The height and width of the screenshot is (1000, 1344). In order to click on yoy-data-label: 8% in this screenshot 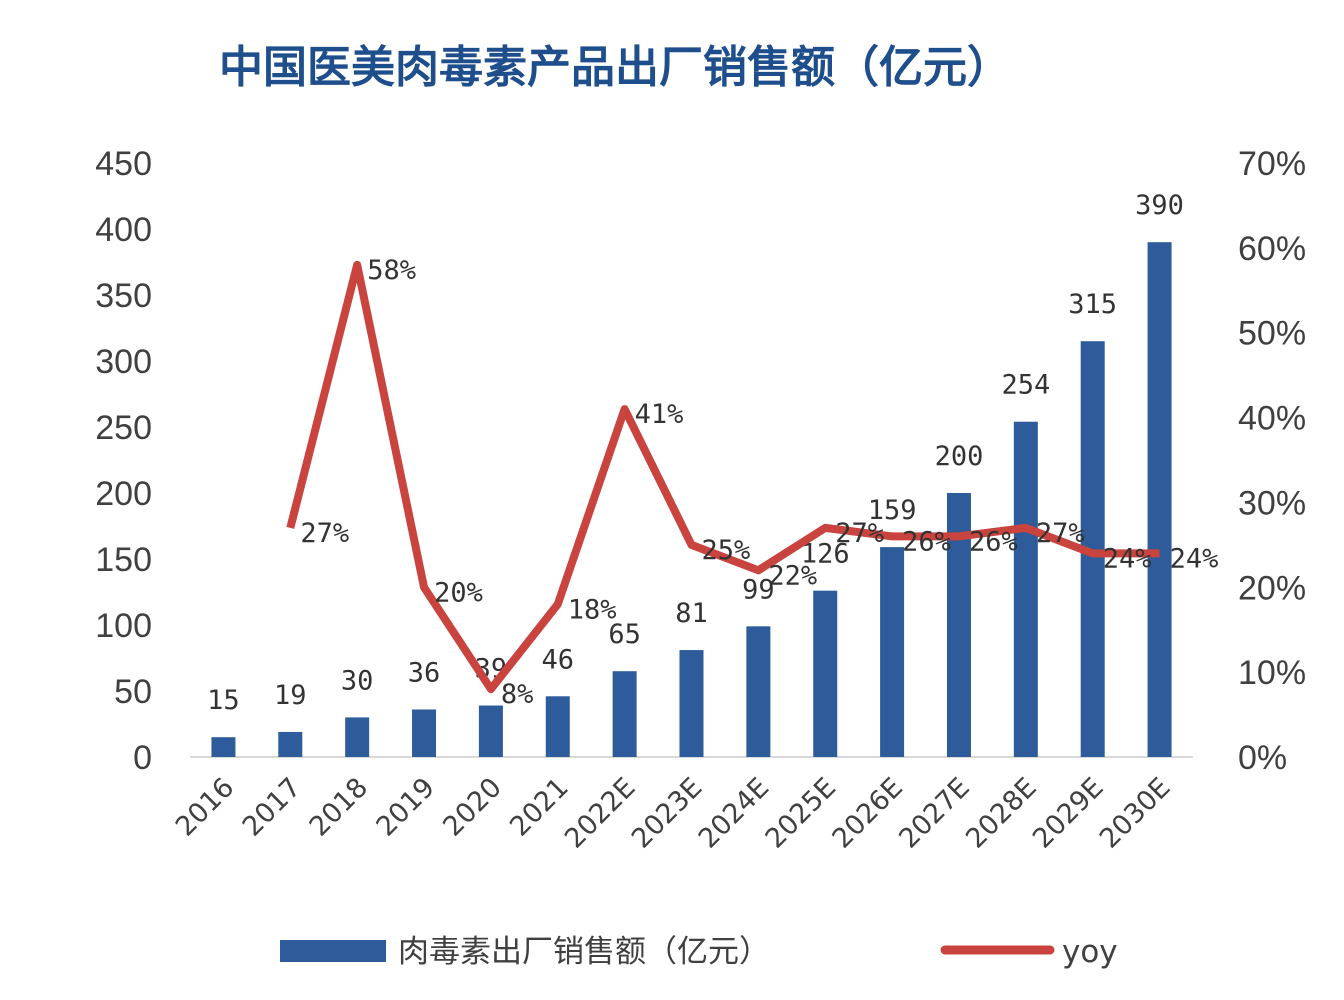, I will do `click(517, 694)`.